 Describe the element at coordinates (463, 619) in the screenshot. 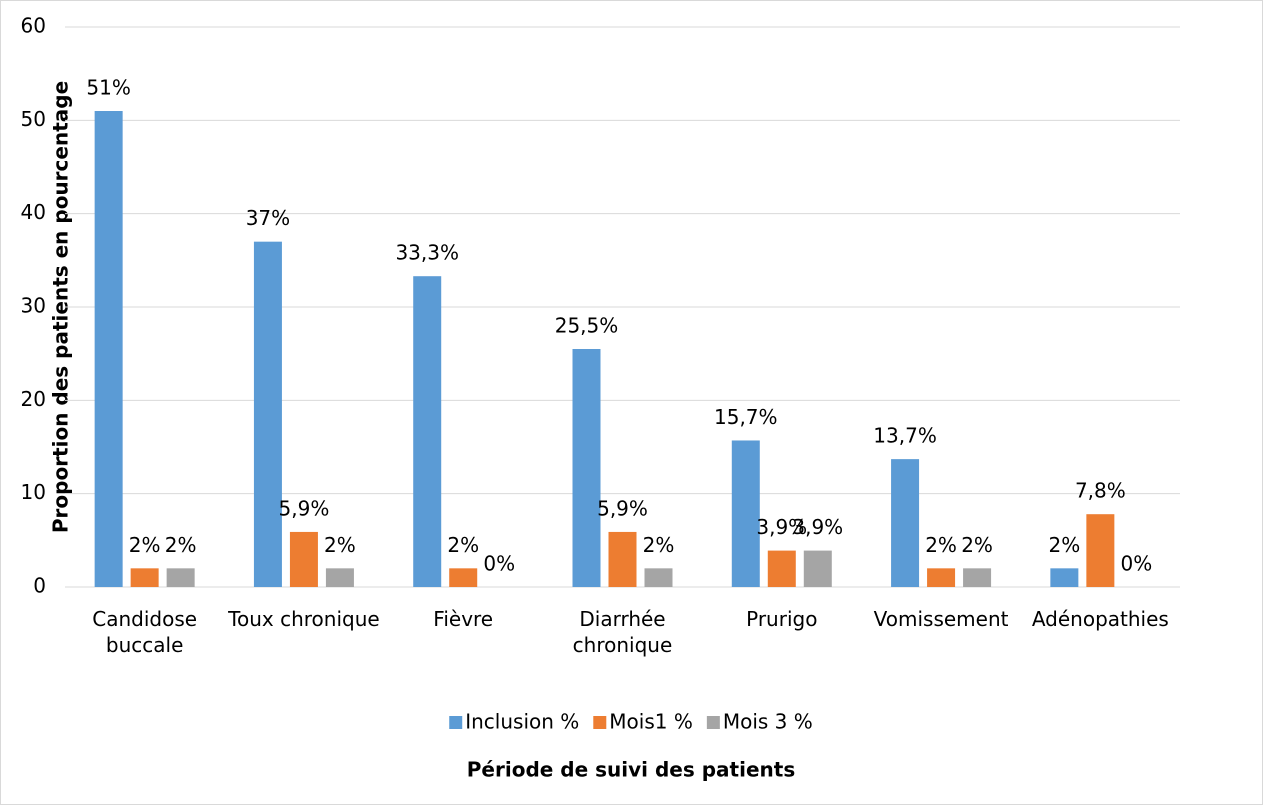

I see `x-tick-label: Fièvre` at that location.